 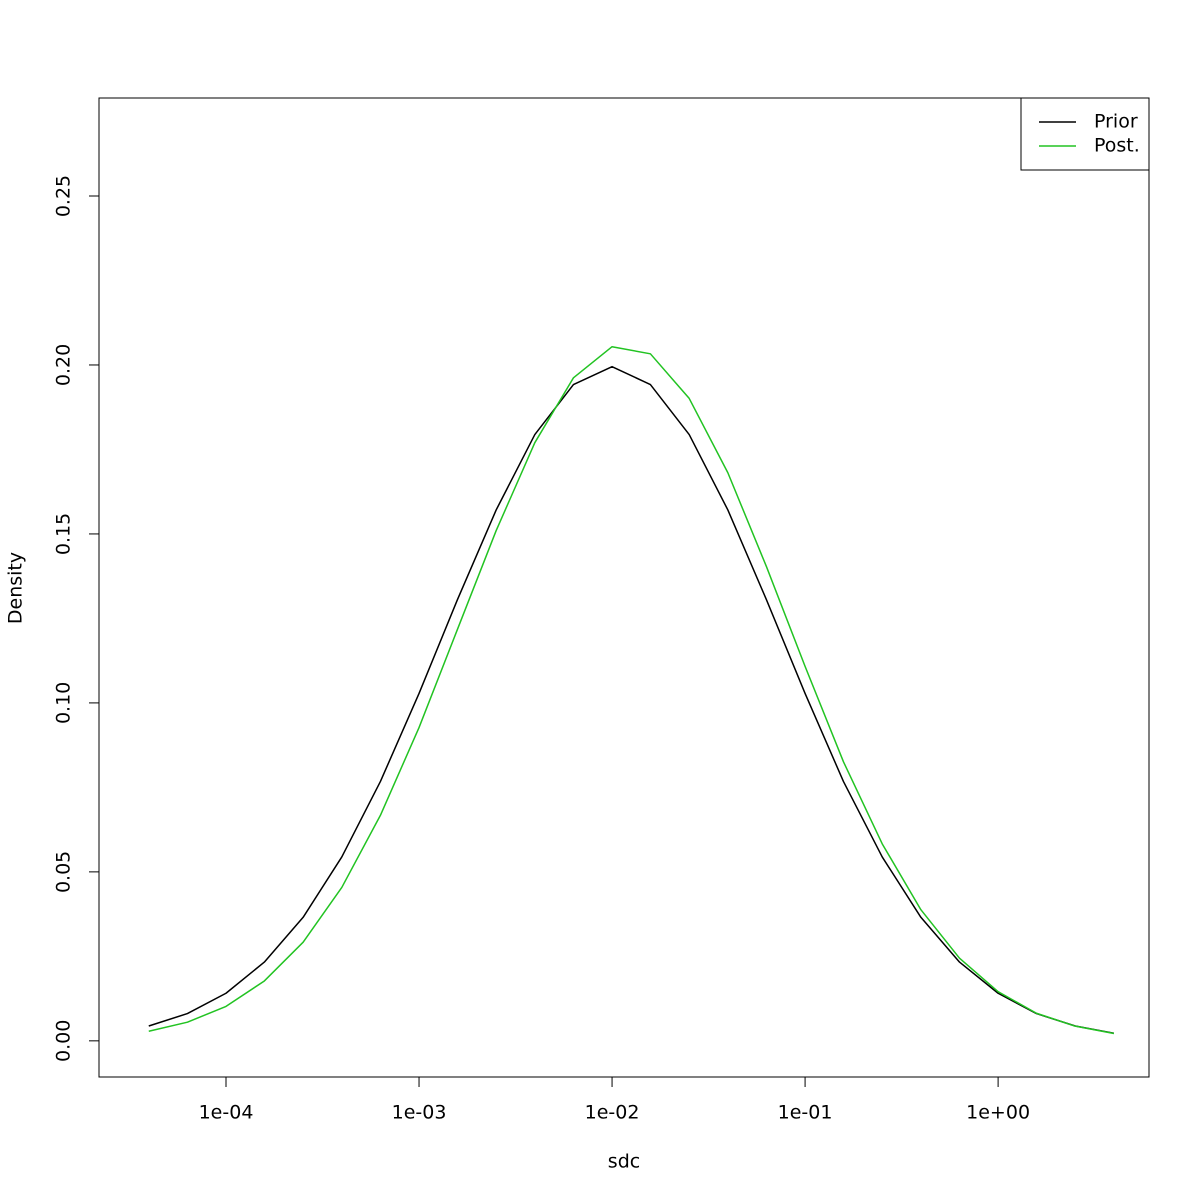 I want to click on y-tick-label: 0.05, so click(x=64, y=872).